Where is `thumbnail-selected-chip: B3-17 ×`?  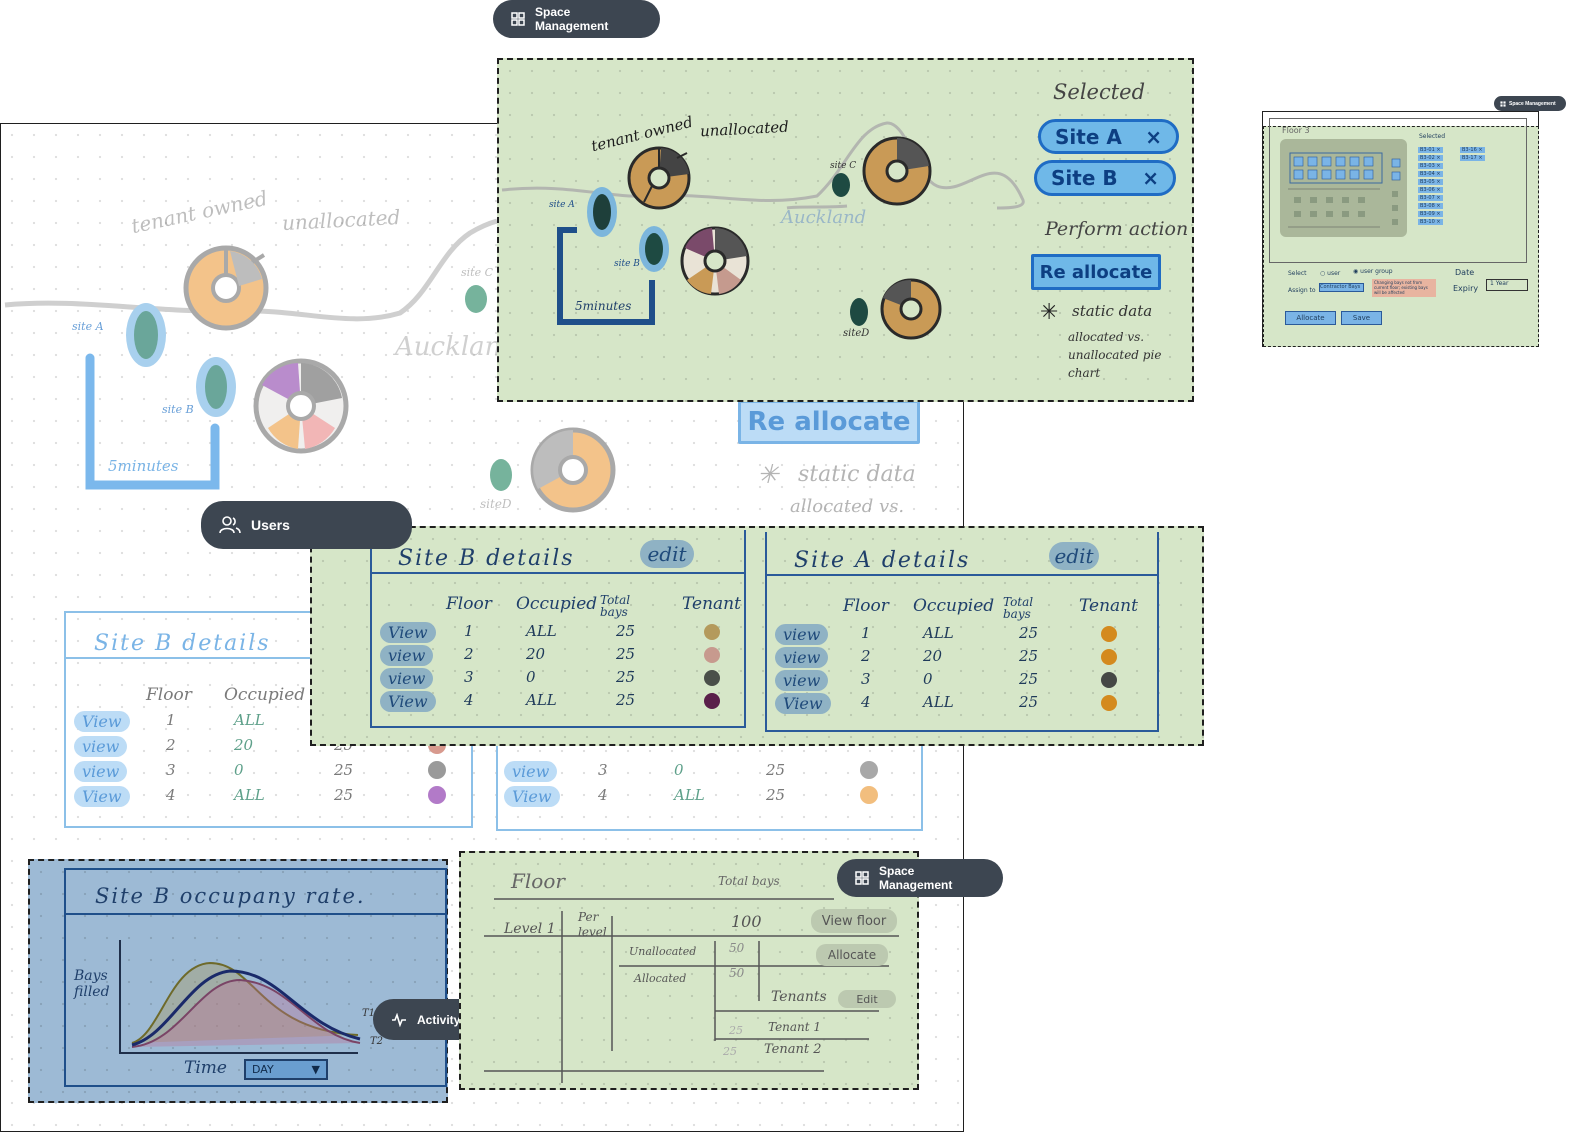 thumbnail-selected-chip: B3-17 × is located at coordinates (1472, 158).